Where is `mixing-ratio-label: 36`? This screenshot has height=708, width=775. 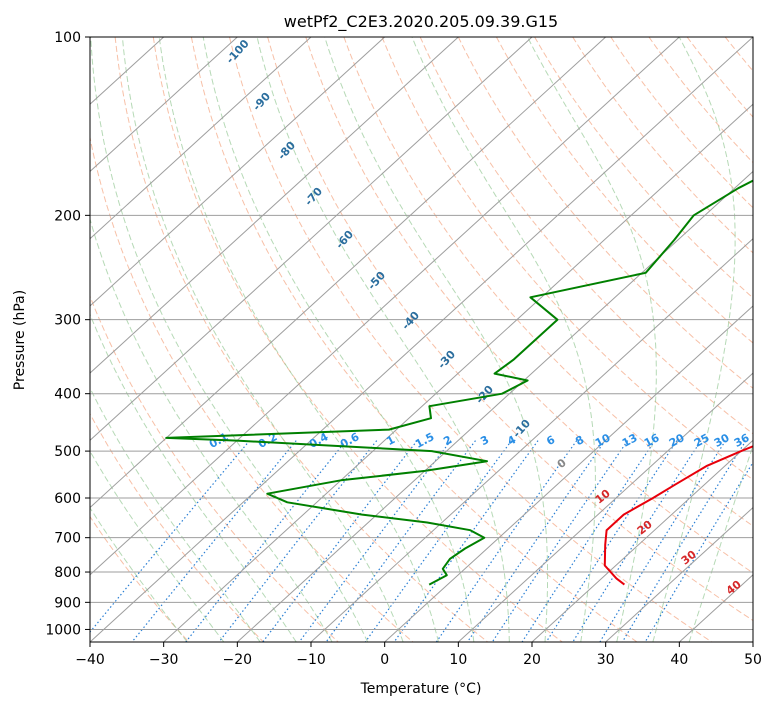 mixing-ratio-label: 36 is located at coordinates (742, 440).